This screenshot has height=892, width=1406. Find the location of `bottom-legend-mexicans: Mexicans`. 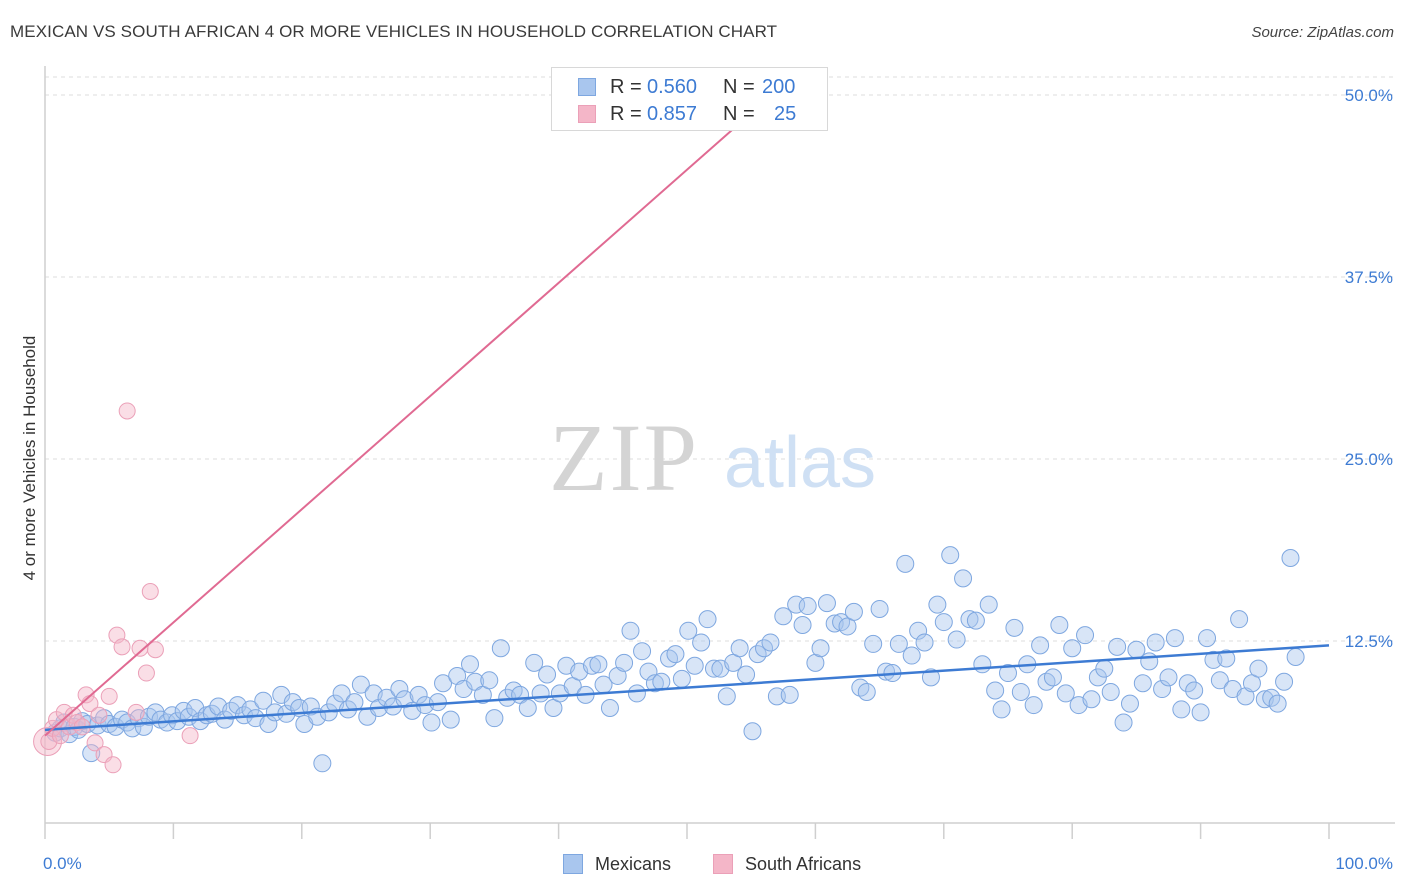

bottom-legend-mexicans: Mexicans is located at coordinates (633, 864).